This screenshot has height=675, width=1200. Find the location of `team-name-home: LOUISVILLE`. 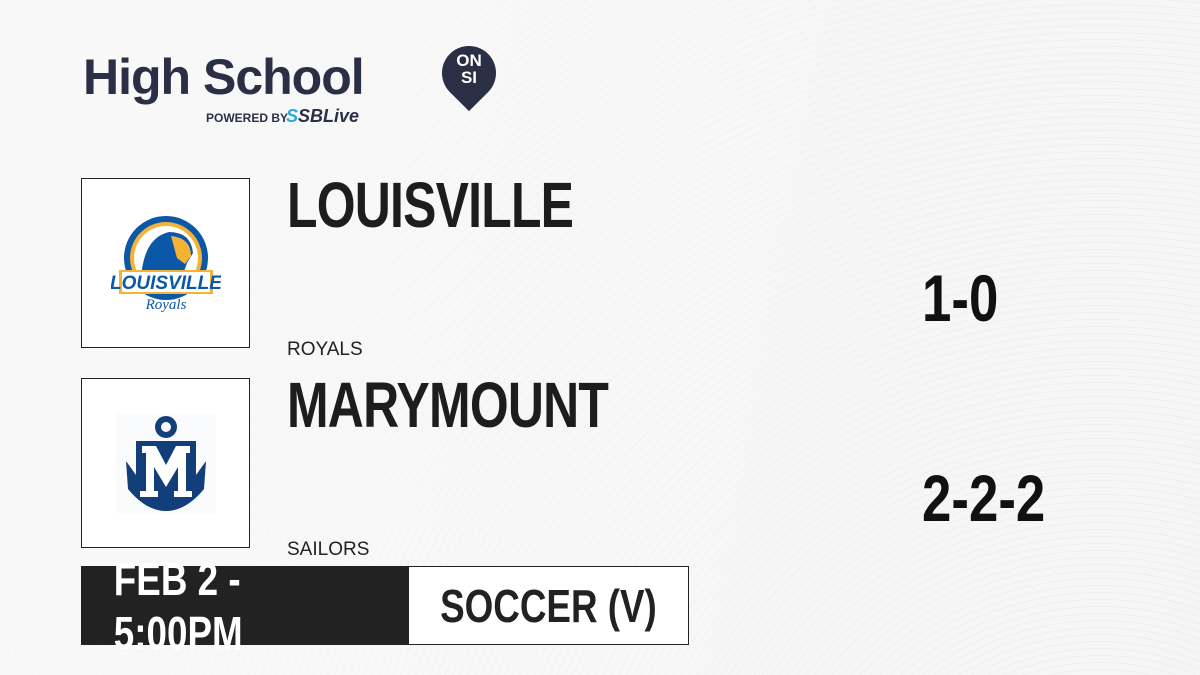

team-name-home: LOUISVILLE is located at coordinates (430, 205).